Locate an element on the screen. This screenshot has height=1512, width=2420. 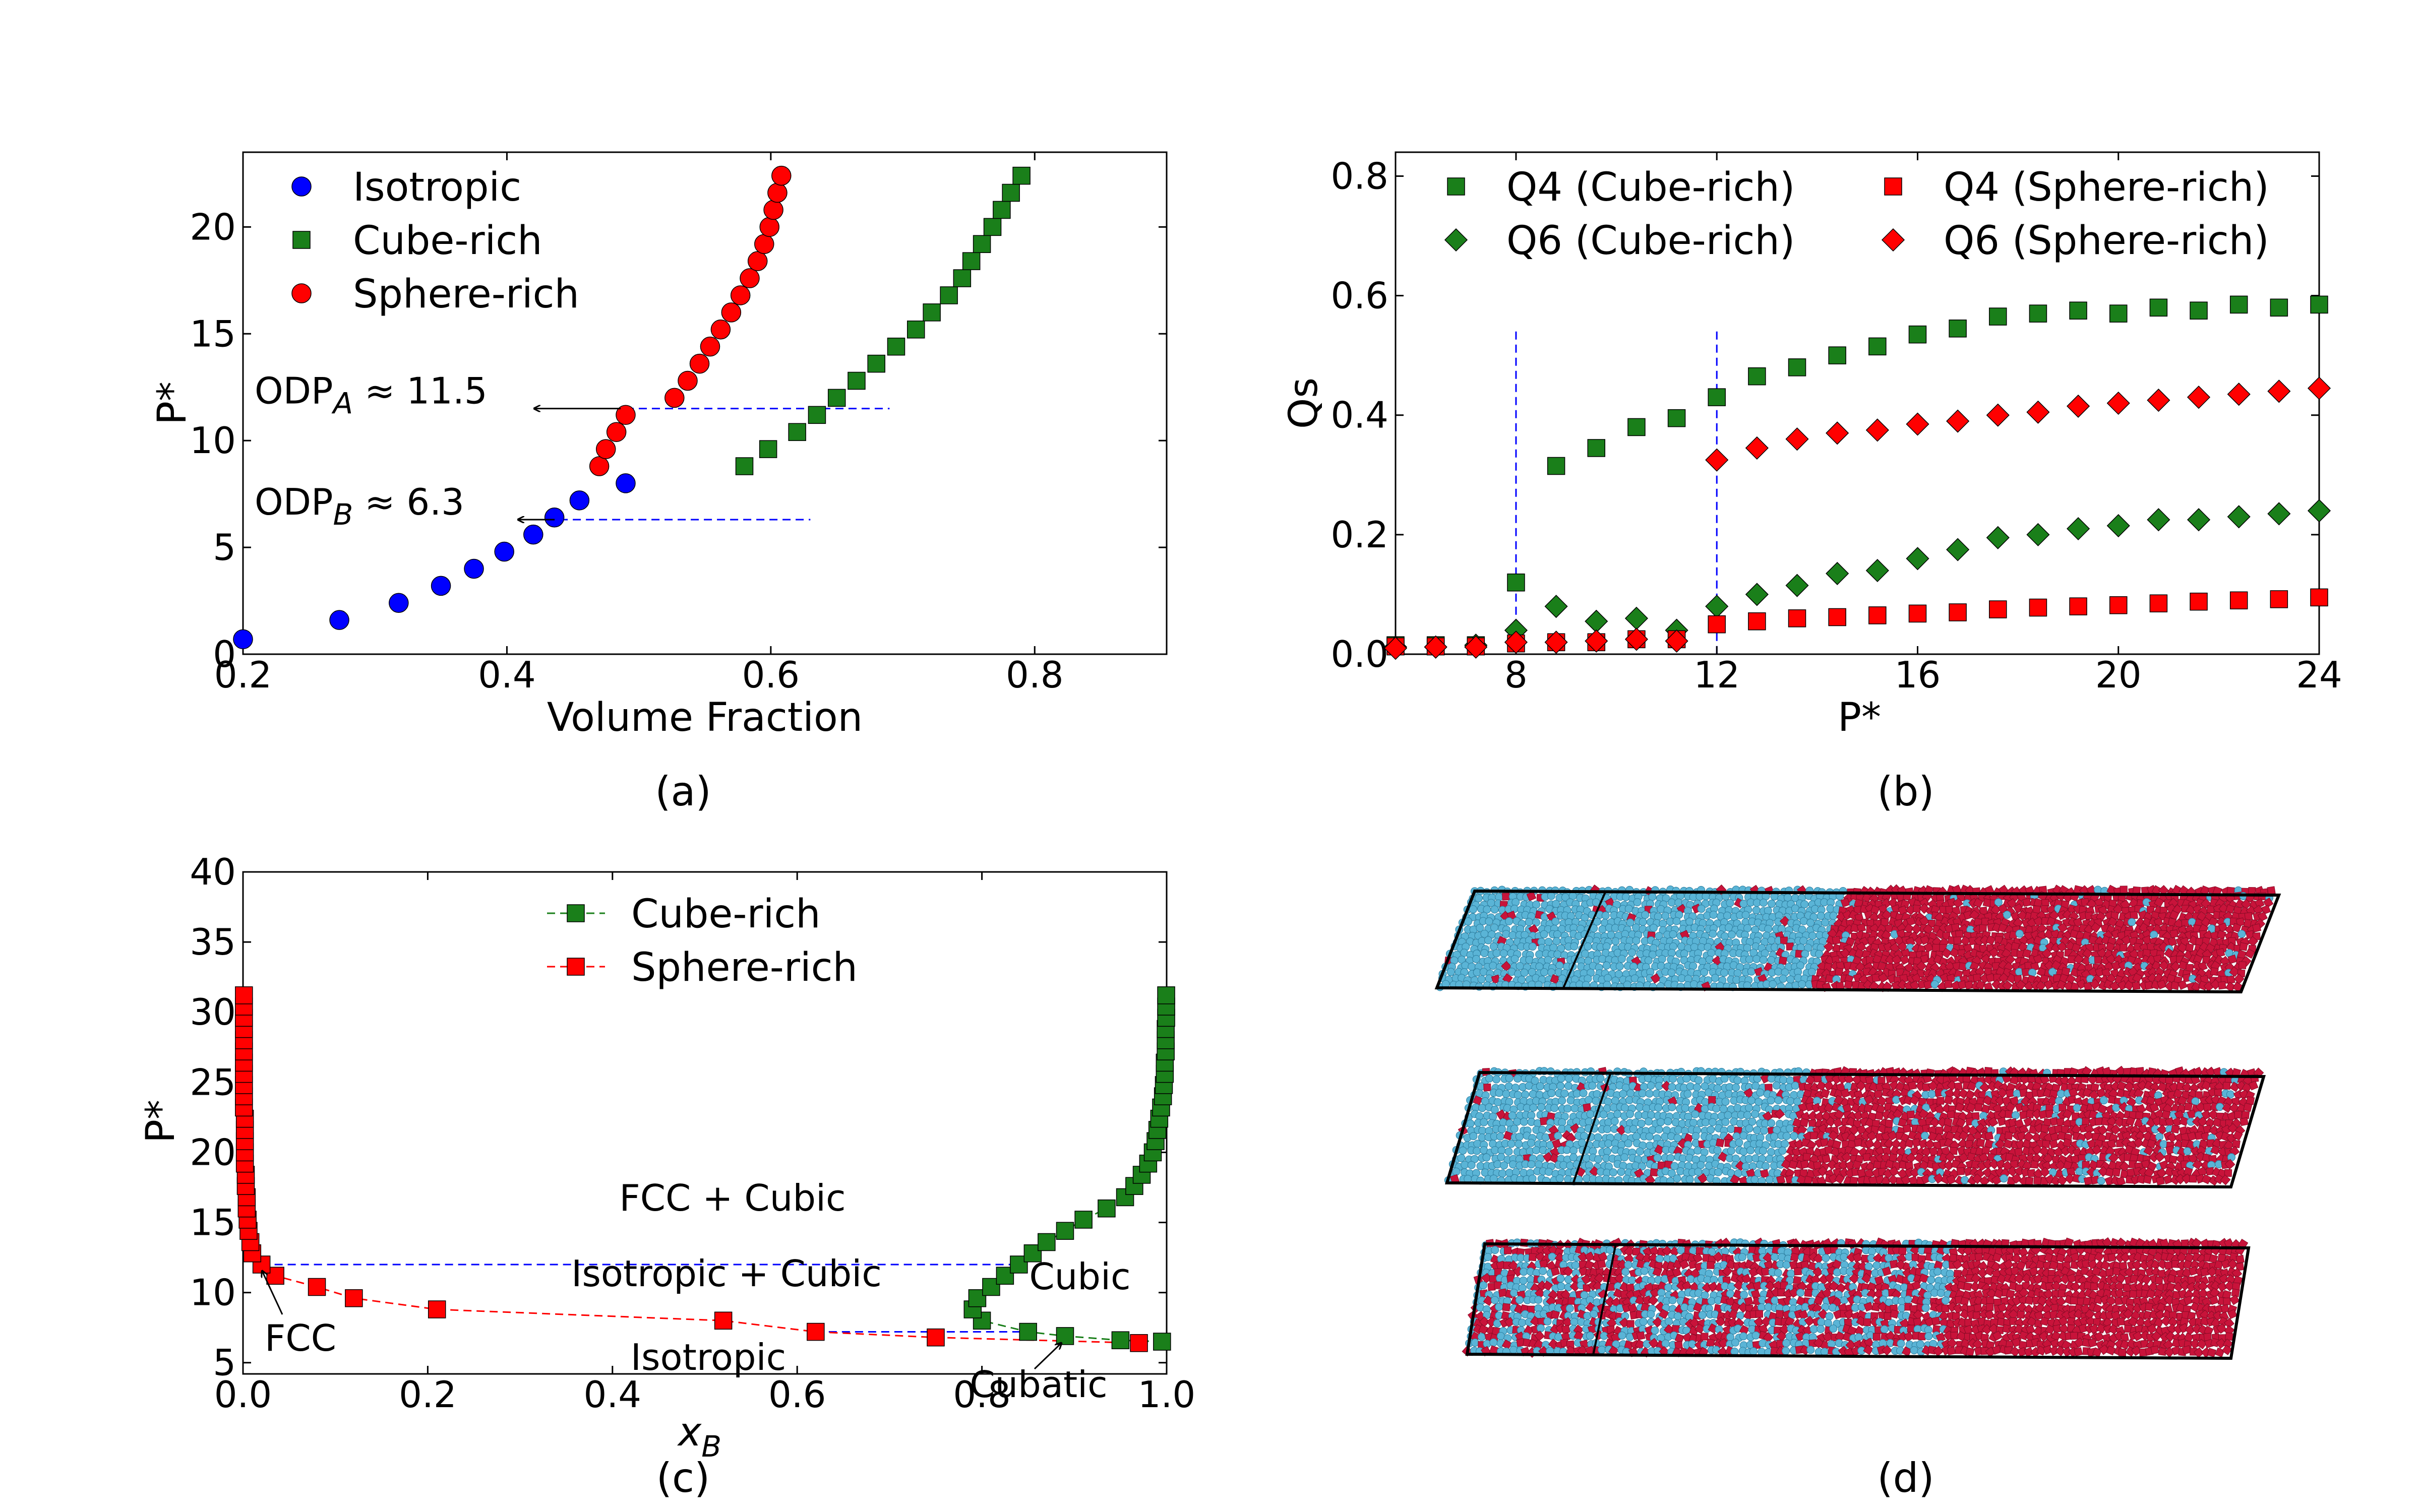
panel-a-ytick-label: 15 is located at coordinates (213, 334).